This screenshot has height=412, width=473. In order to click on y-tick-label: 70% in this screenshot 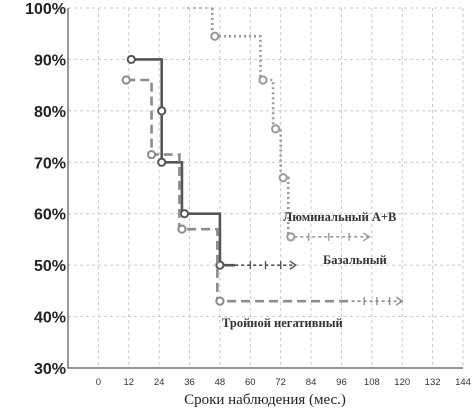, I will do `click(50, 163)`.